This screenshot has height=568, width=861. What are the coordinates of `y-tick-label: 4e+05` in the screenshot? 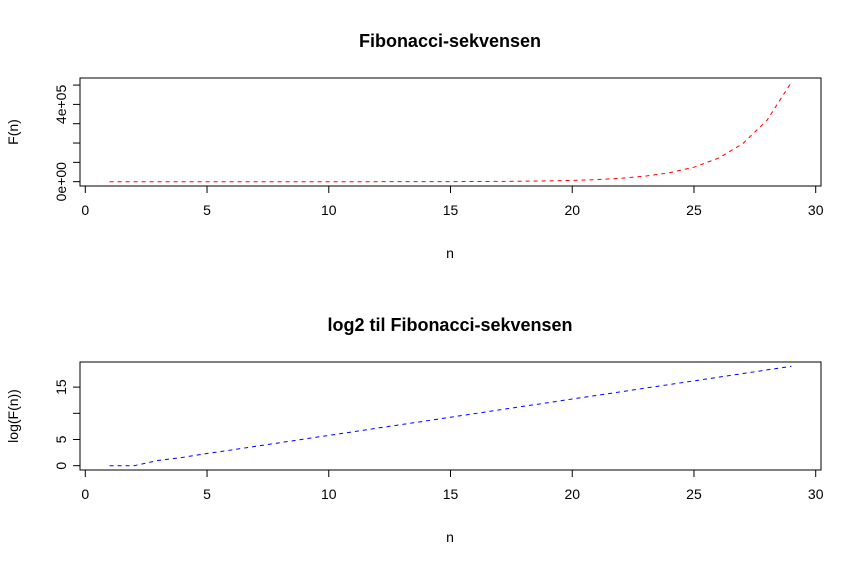 It's located at (61, 105).